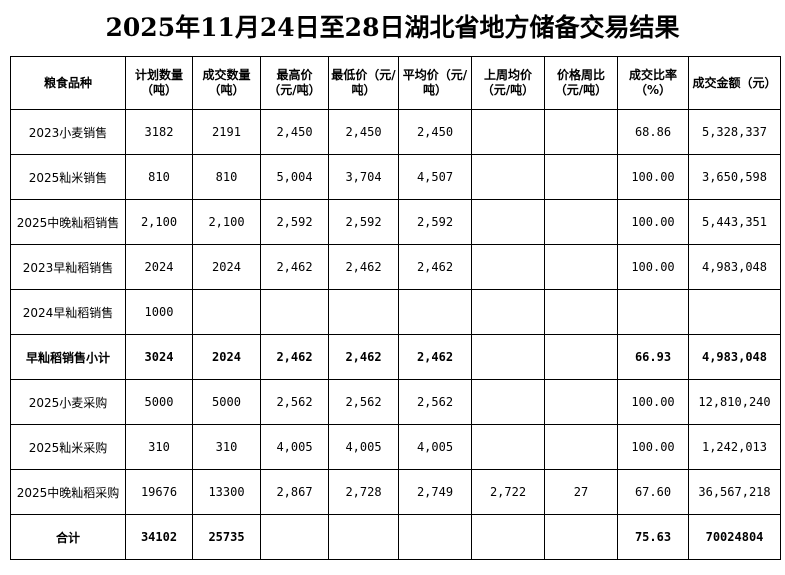 This screenshot has width=785, height=575. What do you see at coordinates (734, 267) in the screenshot?
I see `cell-trade-amount: 4,983,048` at bounding box center [734, 267].